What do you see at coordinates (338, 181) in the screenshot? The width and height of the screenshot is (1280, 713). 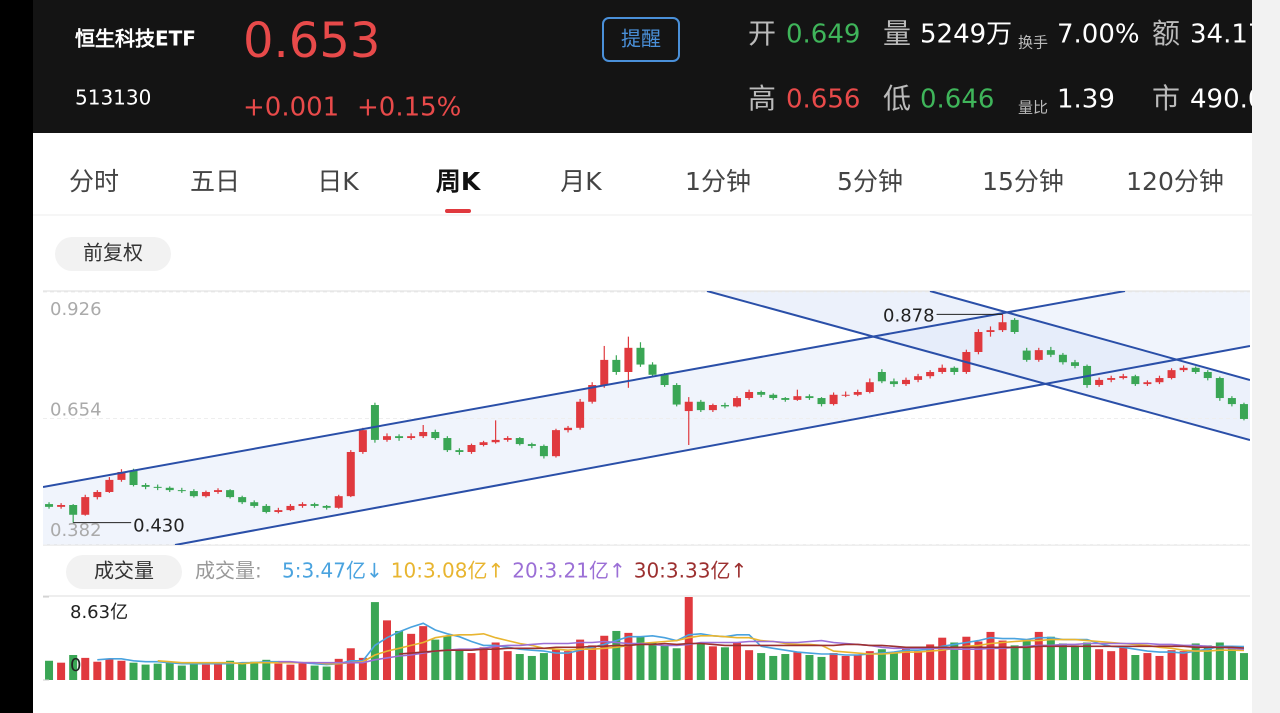 I see `tab: 日K` at bounding box center [338, 181].